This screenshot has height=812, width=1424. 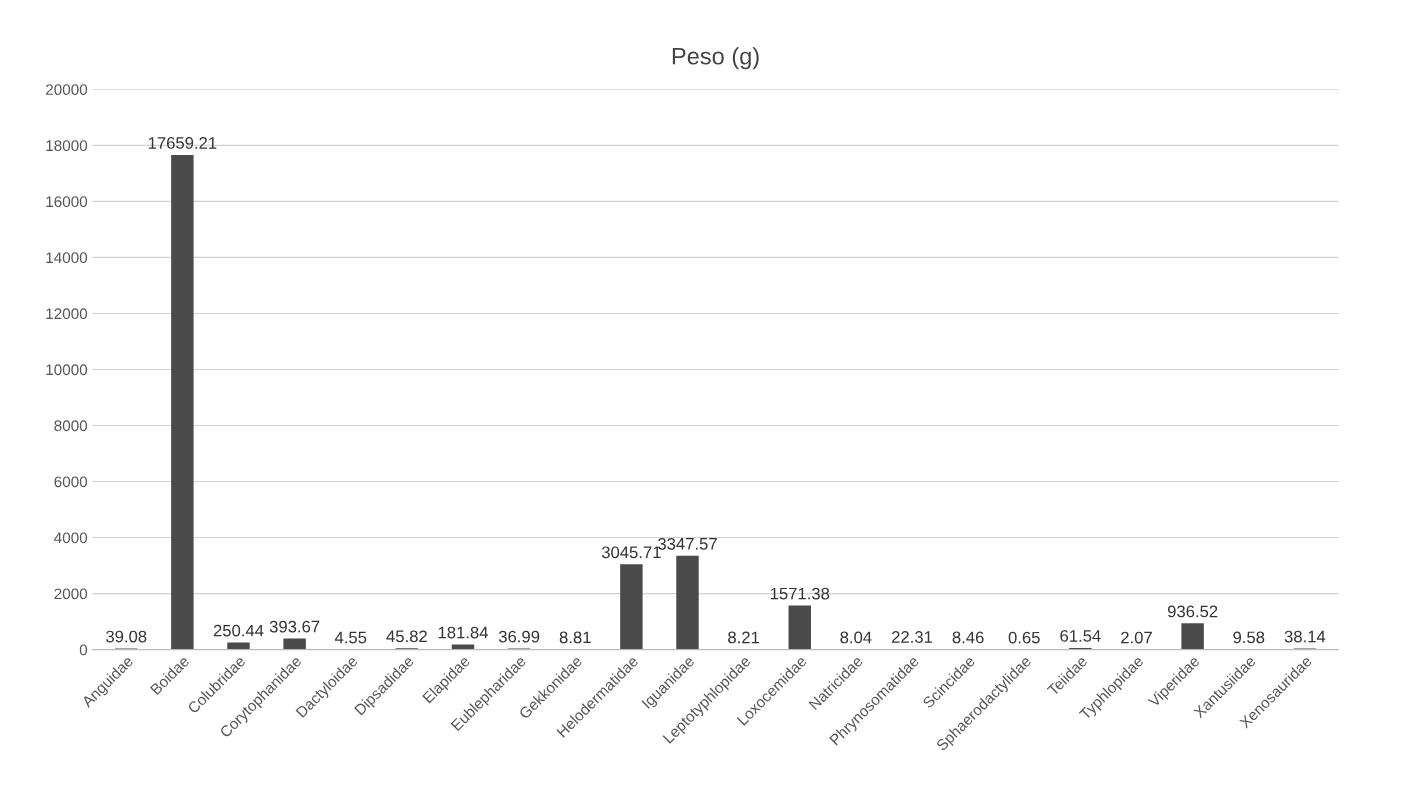 I want to click on data-label: 8.21, so click(x=744, y=637).